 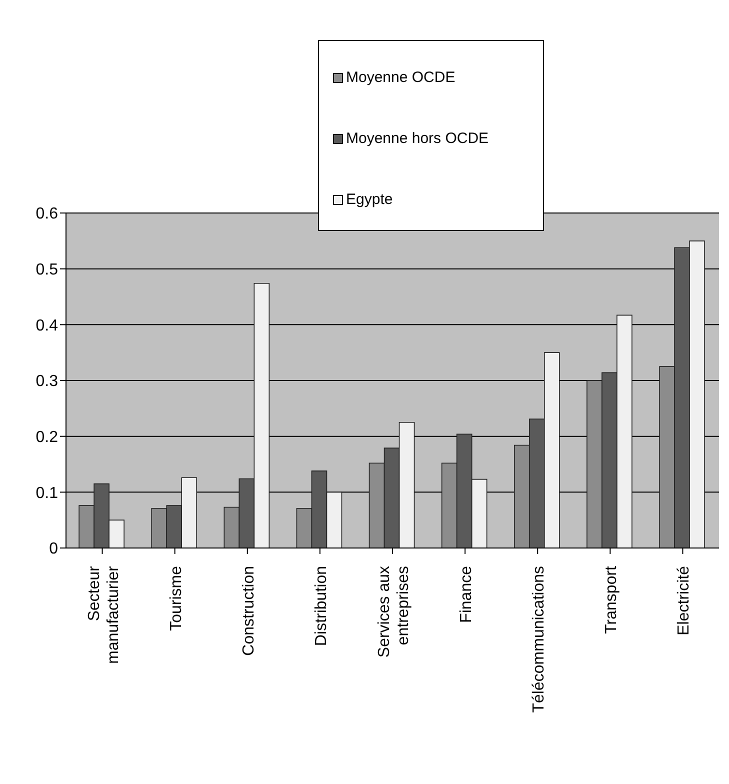 I want to click on legend-label: Egypte, so click(x=369, y=199).